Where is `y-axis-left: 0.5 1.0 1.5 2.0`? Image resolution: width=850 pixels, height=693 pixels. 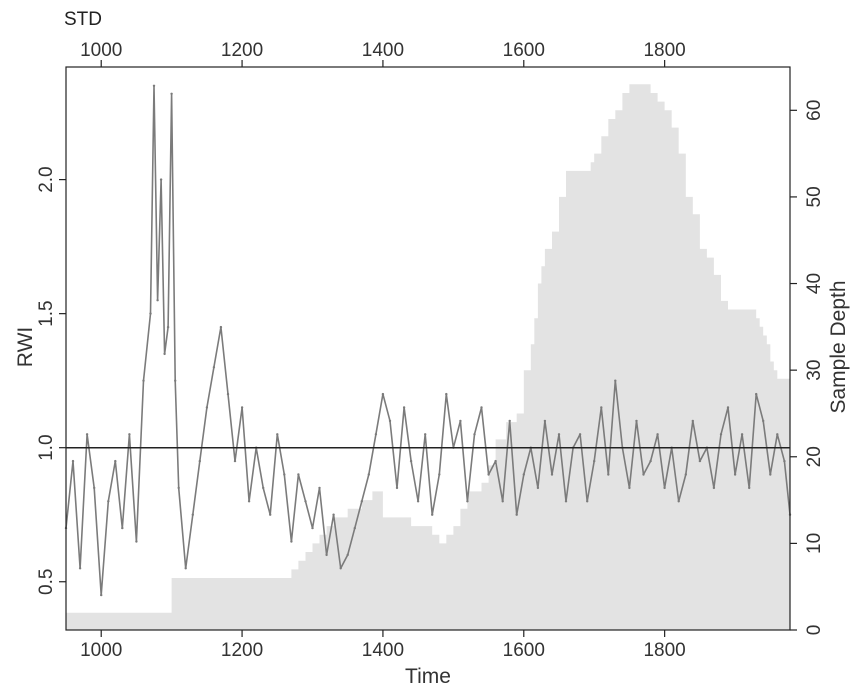
y-axis-left: 0.5 1.0 1.5 2.0 is located at coordinates (51, 380).